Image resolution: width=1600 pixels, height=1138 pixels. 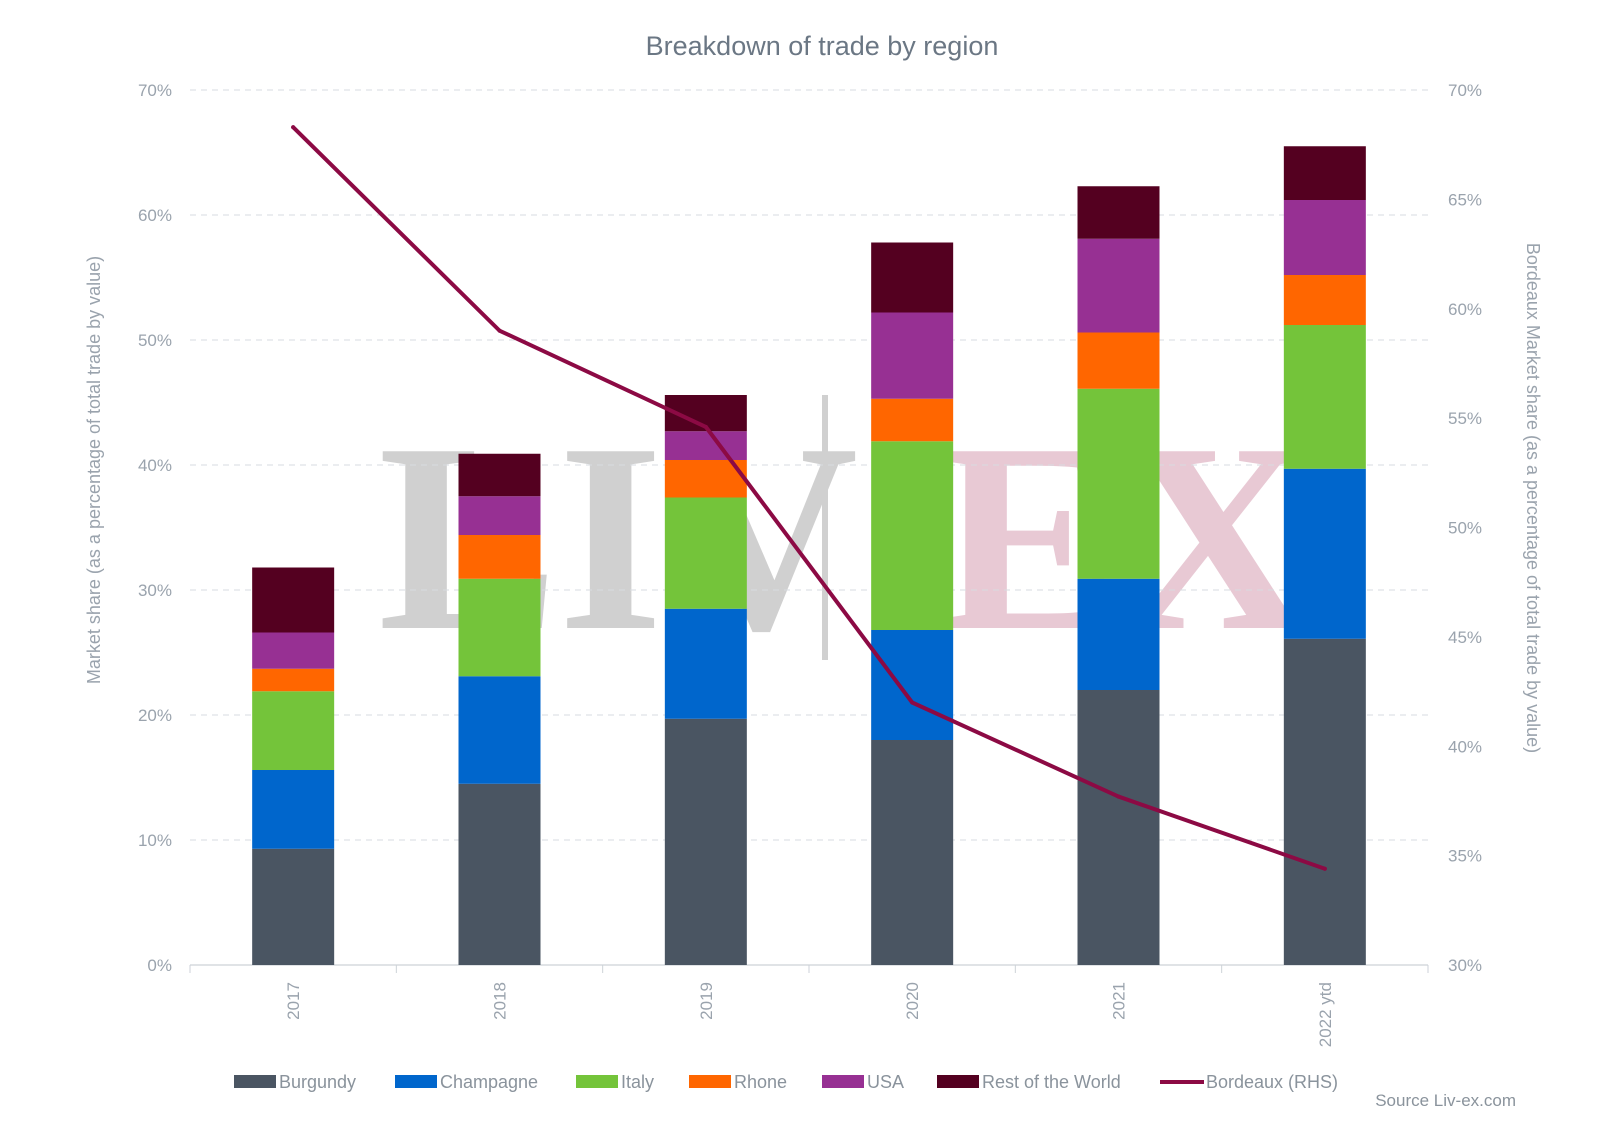 What do you see at coordinates (489, 1082) in the screenshot?
I see `legend-label: Champagne` at bounding box center [489, 1082].